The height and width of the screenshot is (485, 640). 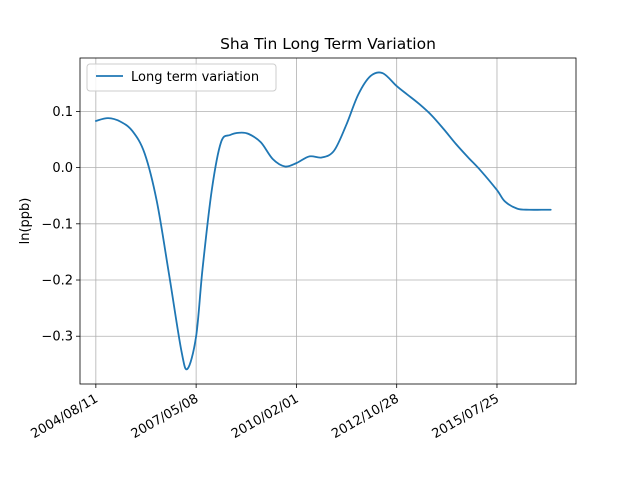 What do you see at coordinates (328, 44) in the screenshot?
I see `chart-title: Sha Tin Long Term Variation` at bounding box center [328, 44].